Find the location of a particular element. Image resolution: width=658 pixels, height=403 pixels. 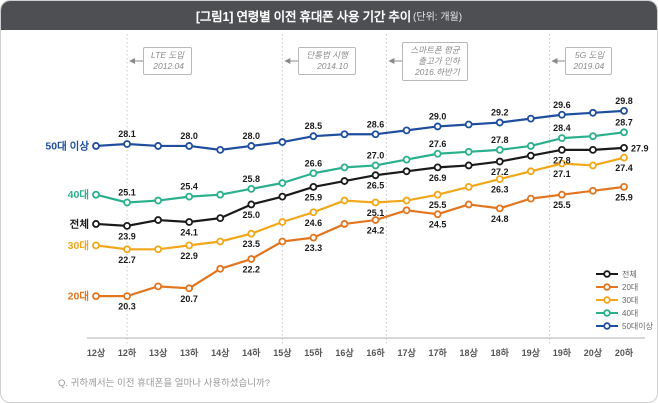

x-tick-label: 18하 is located at coordinates (500, 352).